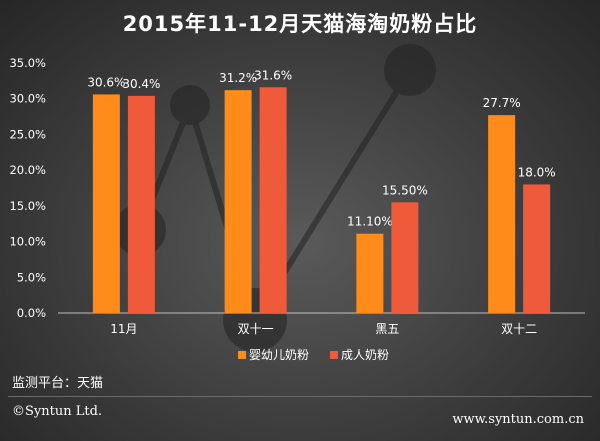 The width and height of the screenshot is (600, 441). Describe the element at coordinates (27, 63) in the screenshot. I see `y-tick-label: 35.0%` at that location.